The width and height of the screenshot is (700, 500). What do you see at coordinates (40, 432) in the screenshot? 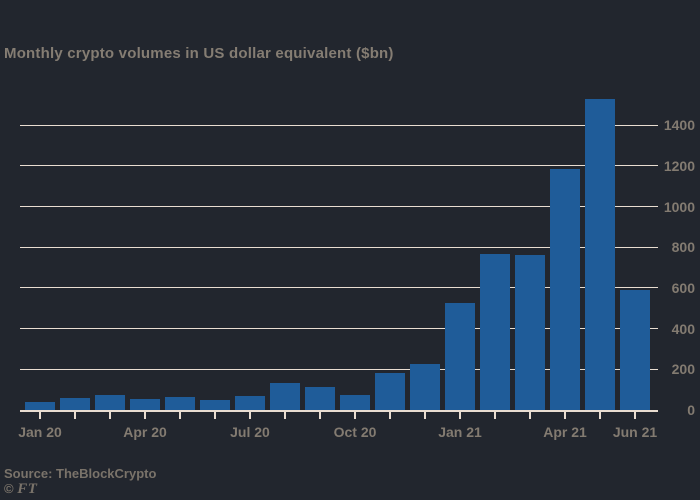
I see `x-tick-label: Jan 20` at bounding box center [40, 432].